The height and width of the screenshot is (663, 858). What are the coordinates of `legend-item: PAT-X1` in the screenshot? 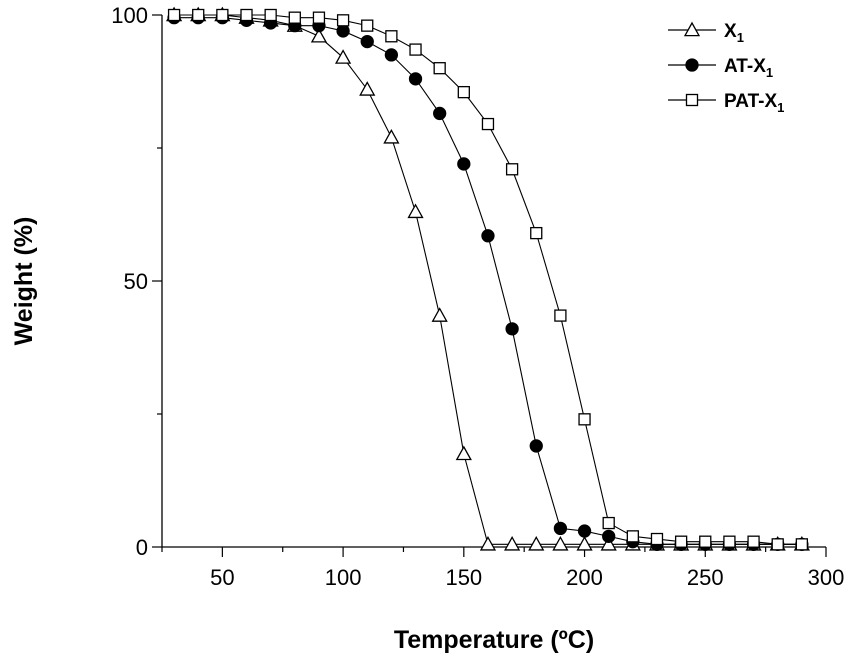 It's located at (726, 103).